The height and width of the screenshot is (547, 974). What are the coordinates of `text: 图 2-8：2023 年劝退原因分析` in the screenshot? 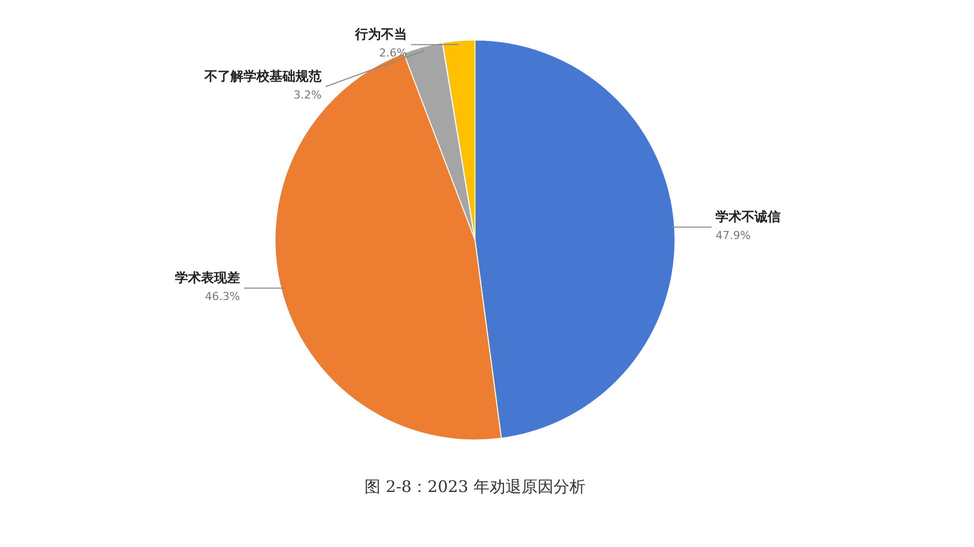 It's located at (475, 486).